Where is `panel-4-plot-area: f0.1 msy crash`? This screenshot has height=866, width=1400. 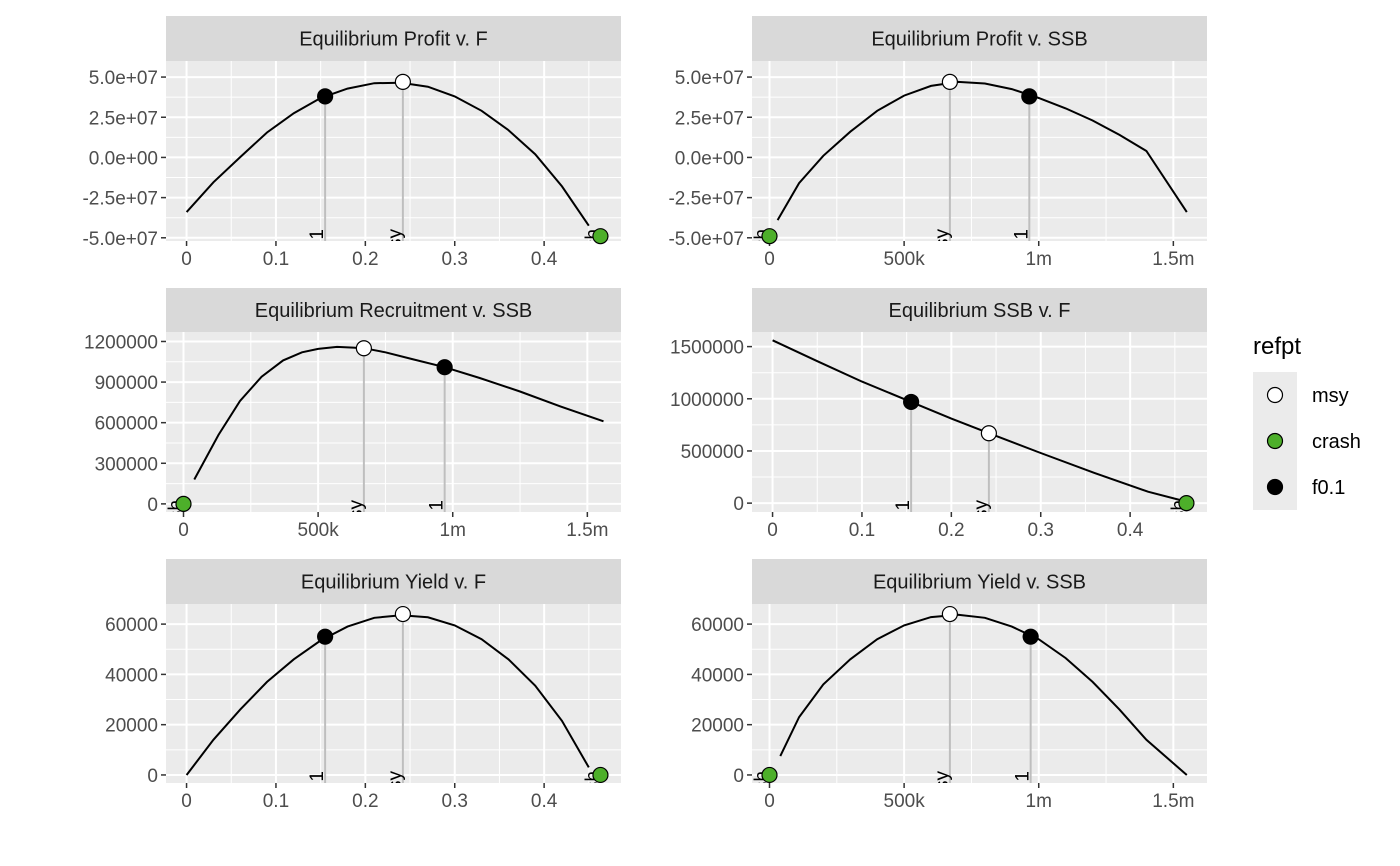
panel-4-plot-area: f0.1 msy crash is located at coordinates (980, 435).